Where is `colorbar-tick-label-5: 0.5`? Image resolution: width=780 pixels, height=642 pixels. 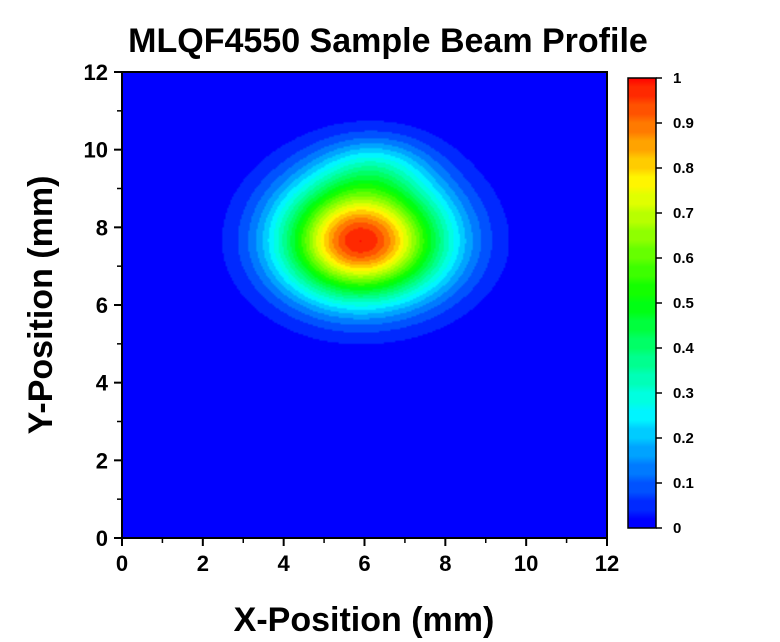
colorbar-tick-label-5: 0.5 is located at coordinates (683, 303).